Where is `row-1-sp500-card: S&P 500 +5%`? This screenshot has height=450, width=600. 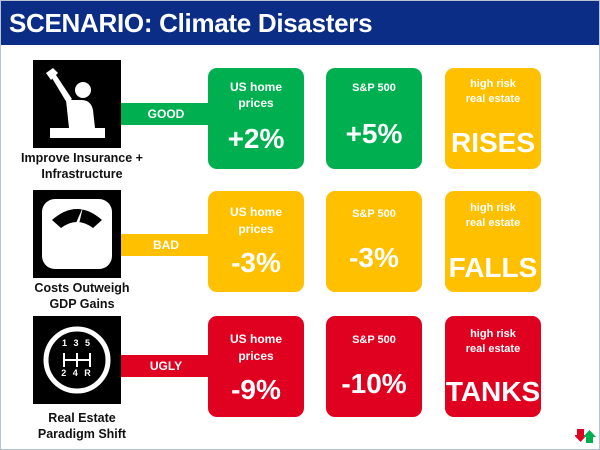
row-1-sp500-card: S&P 500 +5% is located at coordinates (374, 118).